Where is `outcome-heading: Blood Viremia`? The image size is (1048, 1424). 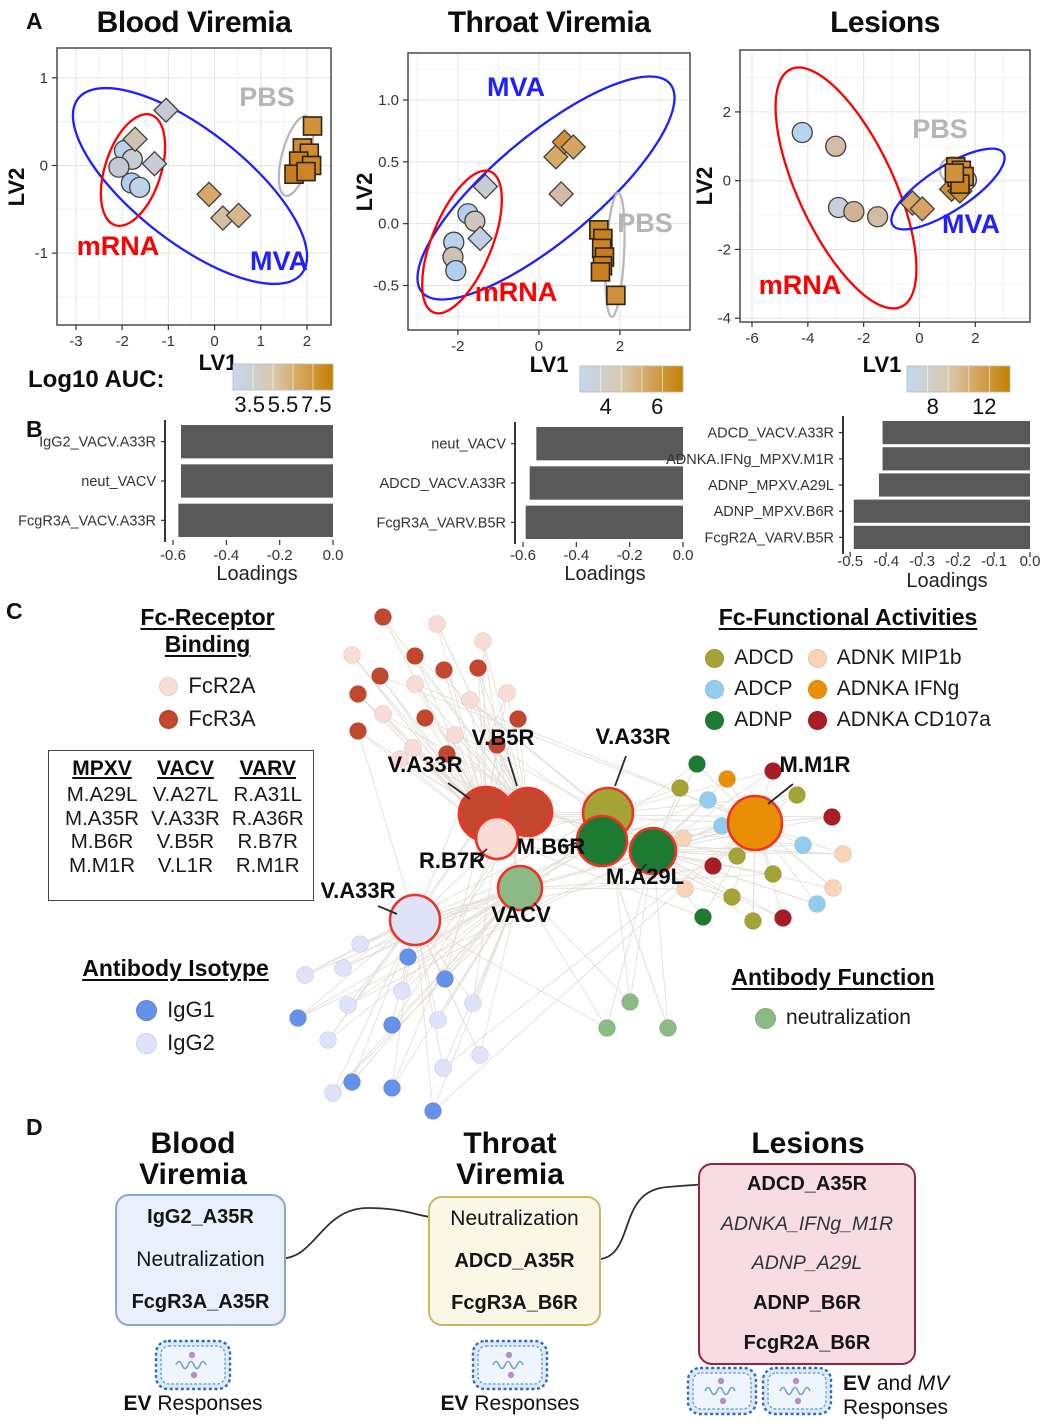 outcome-heading: Blood Viremia is located at coordinates (193, 1159).